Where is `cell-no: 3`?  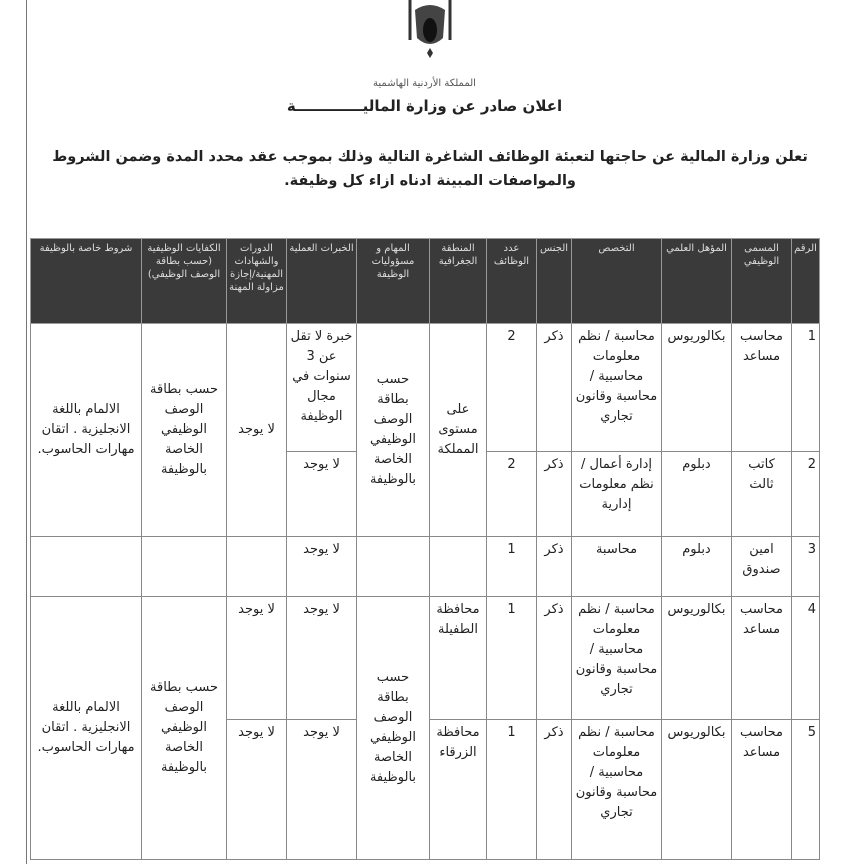 cell-no: 3 is located at coordinates (805, 566).